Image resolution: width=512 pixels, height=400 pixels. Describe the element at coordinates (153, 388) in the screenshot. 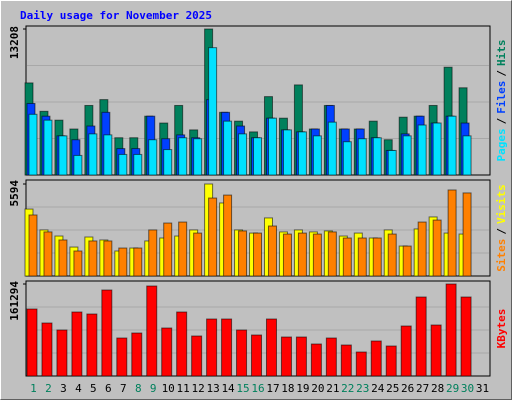

I see `x-tick-label: 9` at that location.